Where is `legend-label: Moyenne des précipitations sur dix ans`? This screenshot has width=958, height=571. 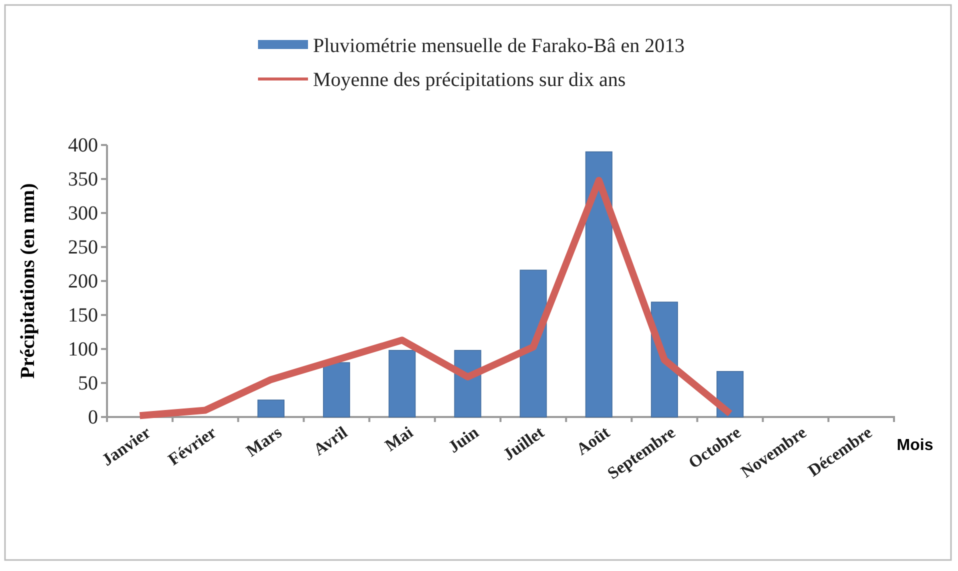 legend-label: Moyenne des précipitations sur dix ans is located at coordinates (469, 80).